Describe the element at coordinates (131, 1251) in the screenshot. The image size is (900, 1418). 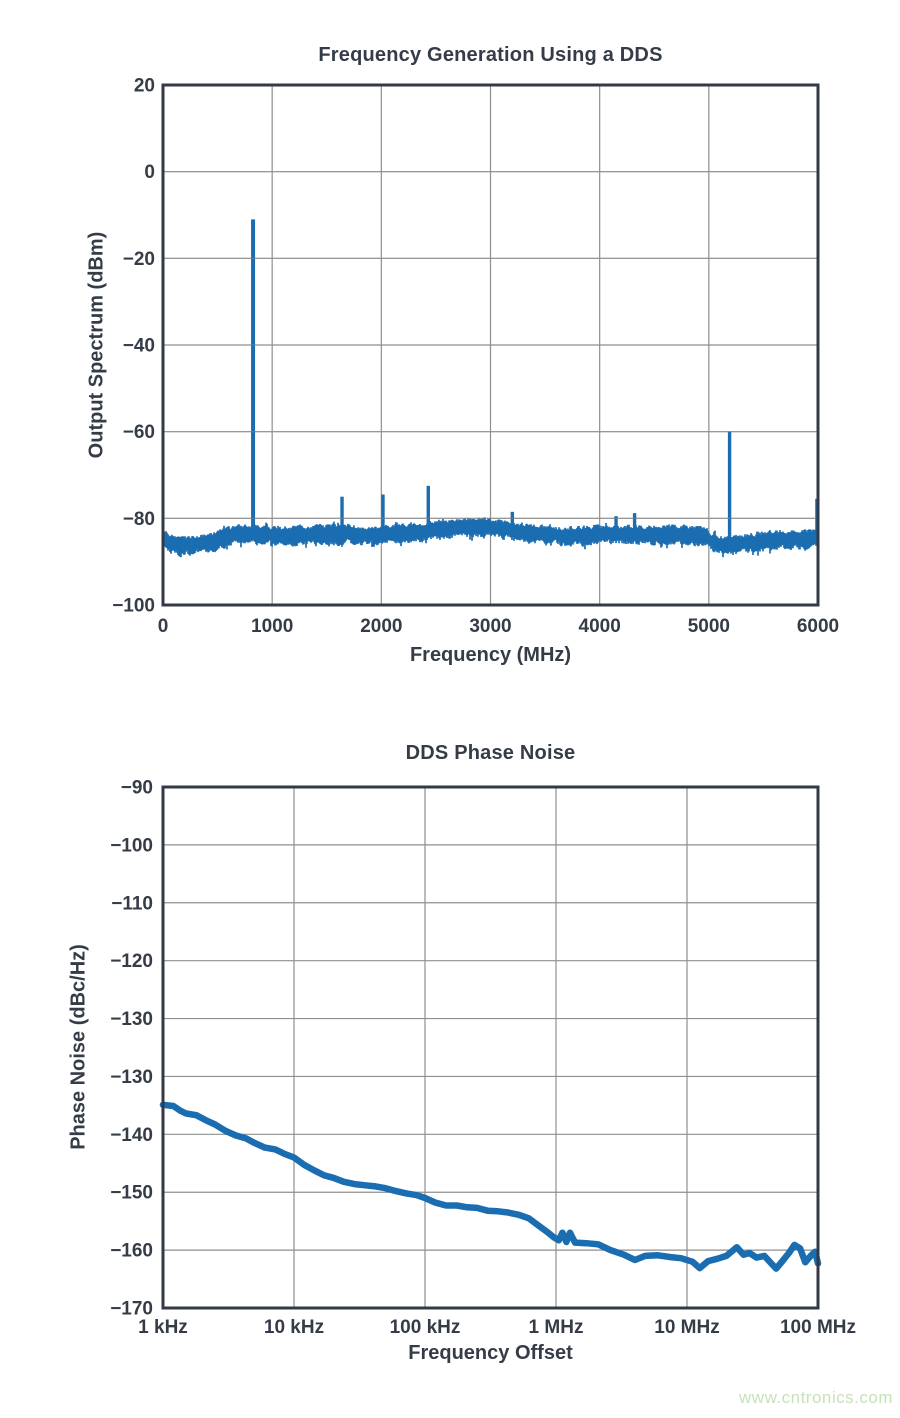
I see `phase-noise-y-tick-label: −160` at that location.